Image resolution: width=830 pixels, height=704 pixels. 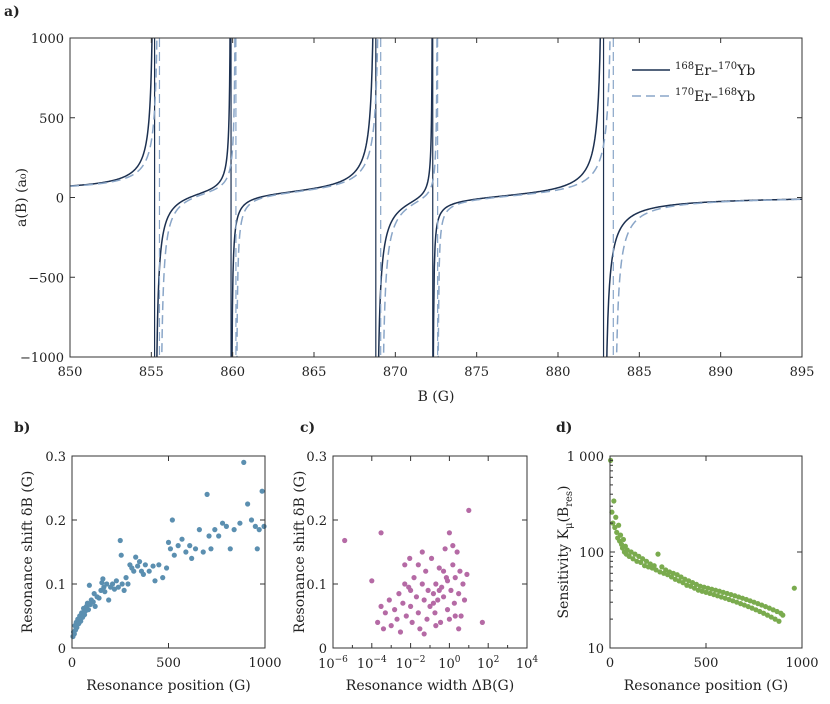 What do you see at coordinates (395, 372) in the screenshot?
I see `x-tick-label: 870` at bounding box center [395, 372].